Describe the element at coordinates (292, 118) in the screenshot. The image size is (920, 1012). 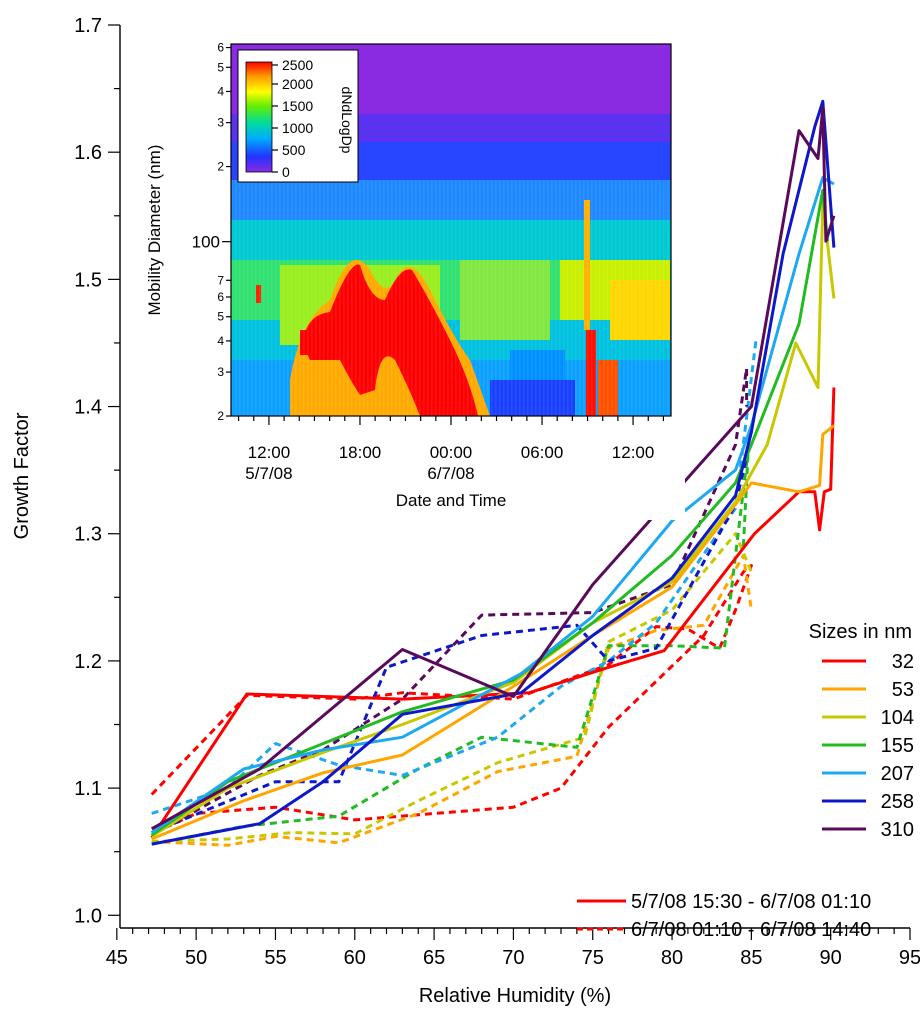
I see `colorbar-ticks: 2500 2000 1500 1000 500 0` at that location.